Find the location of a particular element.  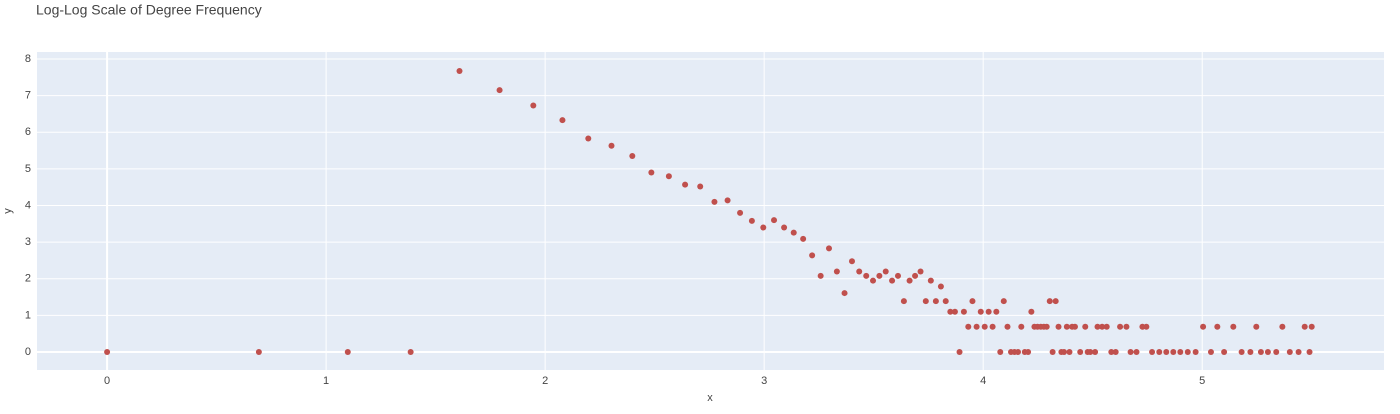

y-tick-label: 6 is located at coordinates (28, 132).